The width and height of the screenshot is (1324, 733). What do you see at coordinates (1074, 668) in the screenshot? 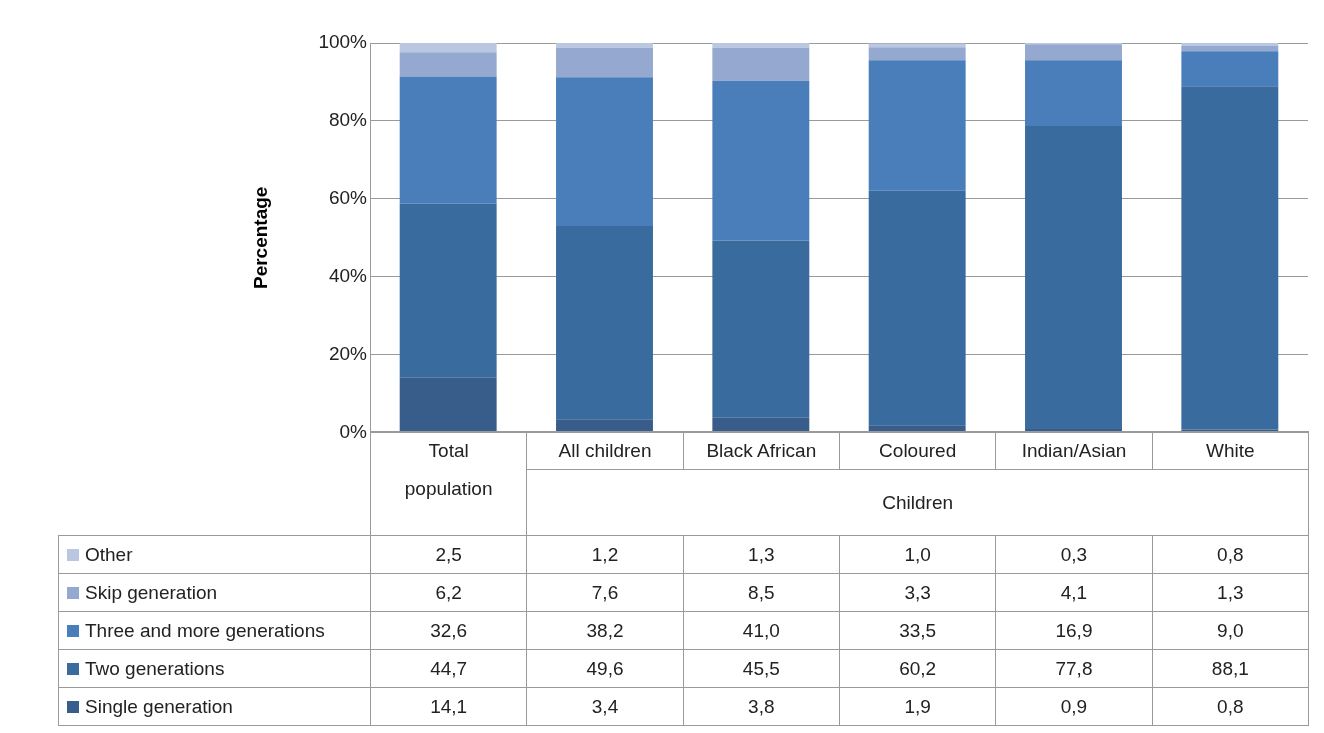
I see `data-label: 77,8` at bounding box center [1074, 668].